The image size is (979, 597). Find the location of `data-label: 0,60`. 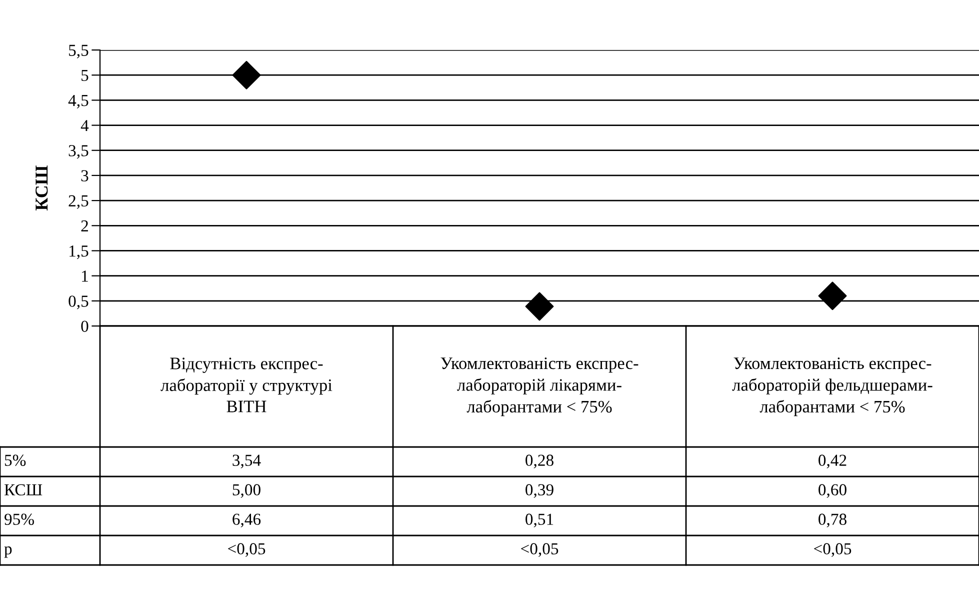

data-label: 0,60 is located at coordinates (832, 491).